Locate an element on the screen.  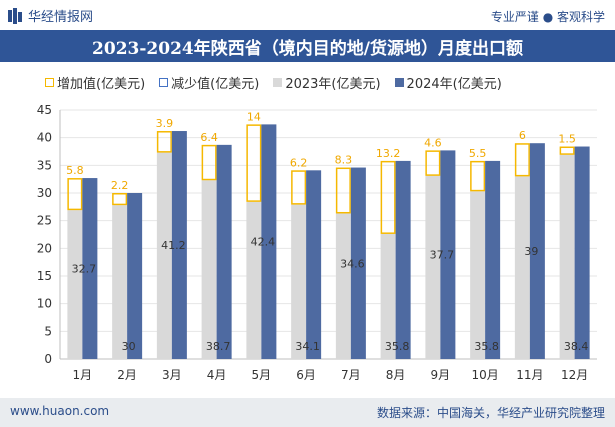
increase-label: 6.2 is located at coordinates (299, 162).